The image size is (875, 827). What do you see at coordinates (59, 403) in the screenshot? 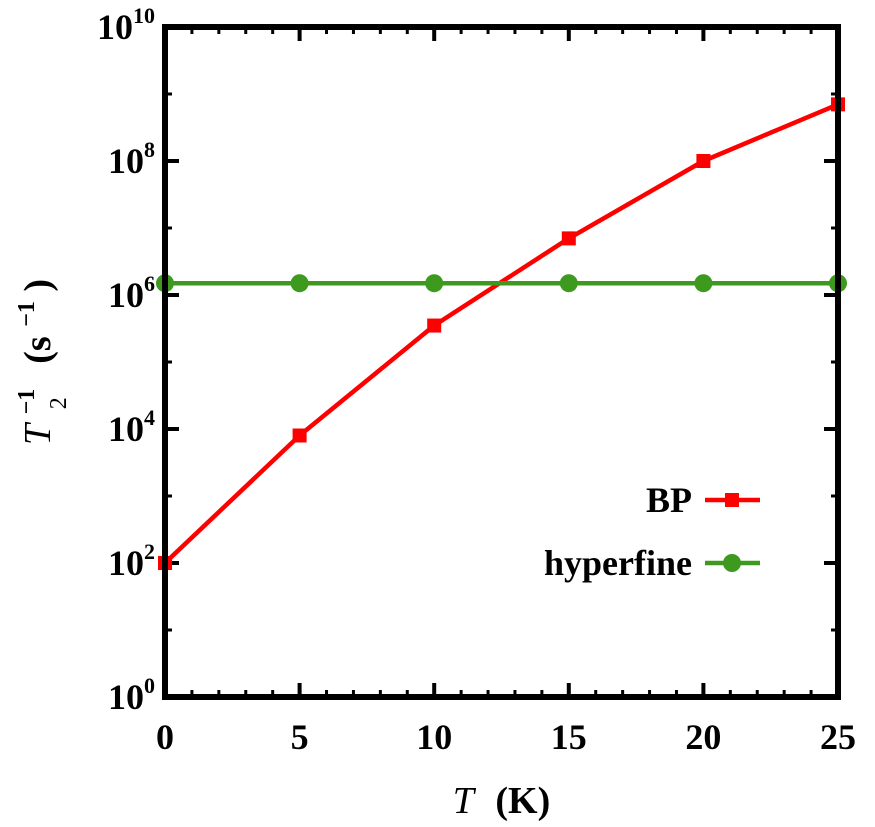
I see `y-axis-subscript: 2` at bounding box center [59, 403].